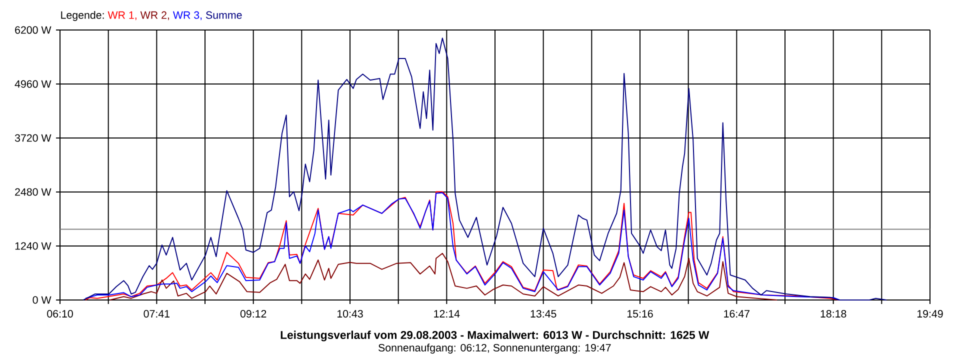 This screenshot has width=960, height=360. I want to click on x-tick-label: 10:43, so click(350, 314).